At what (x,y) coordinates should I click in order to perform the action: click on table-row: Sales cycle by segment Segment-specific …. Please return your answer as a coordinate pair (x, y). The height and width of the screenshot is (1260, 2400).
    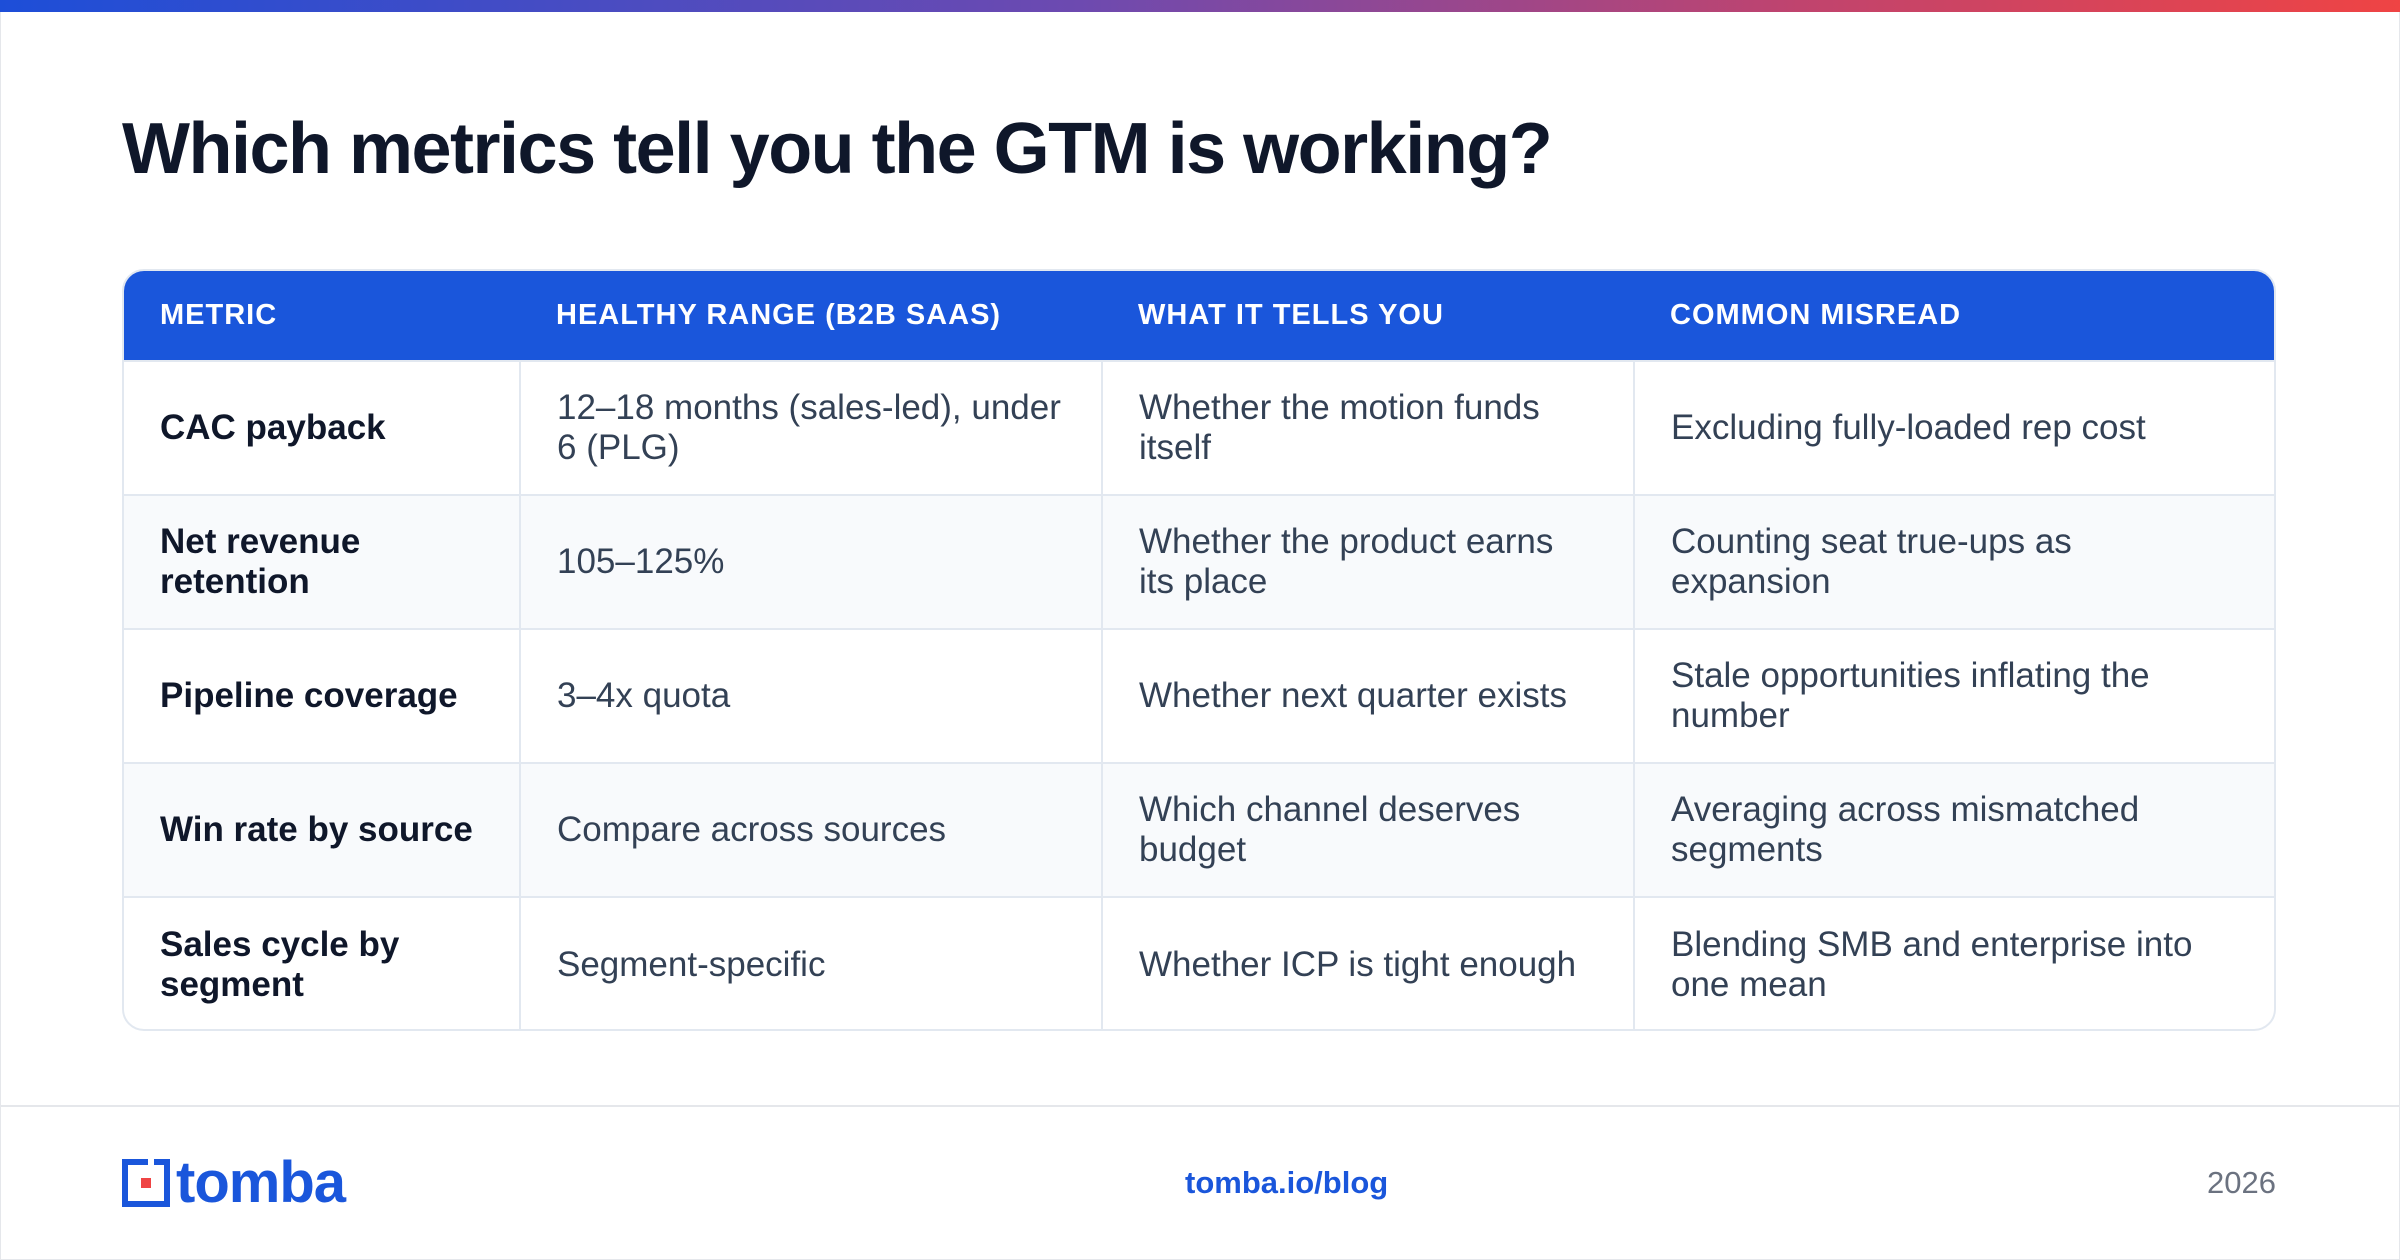
    Looking at the image, I should click on (1199, 962).